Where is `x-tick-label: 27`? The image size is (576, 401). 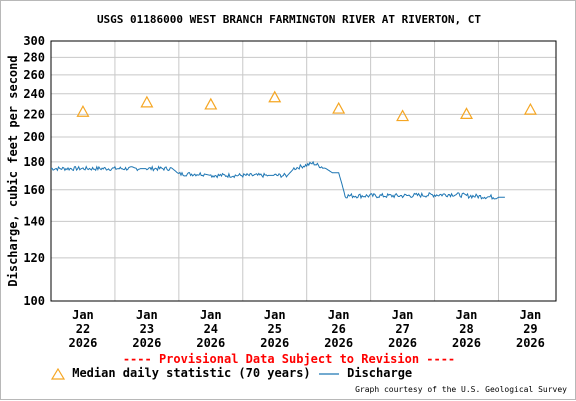
x-tick-label: 27 is located at coordinates (402, 329).